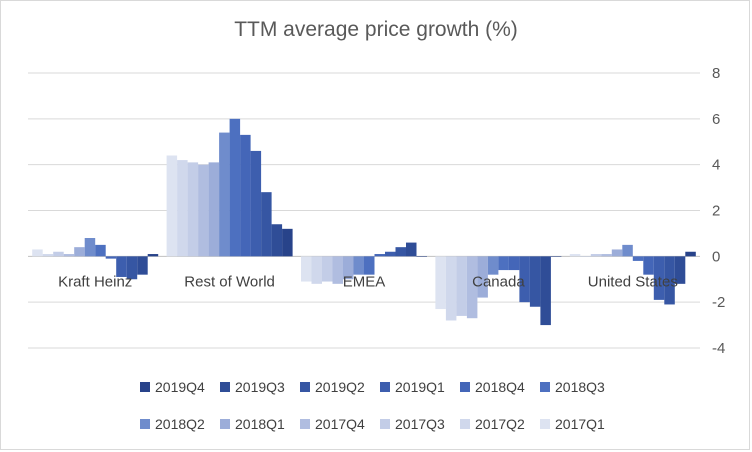  I want to click on legend-label: 2019Q1, so click(420, 387).